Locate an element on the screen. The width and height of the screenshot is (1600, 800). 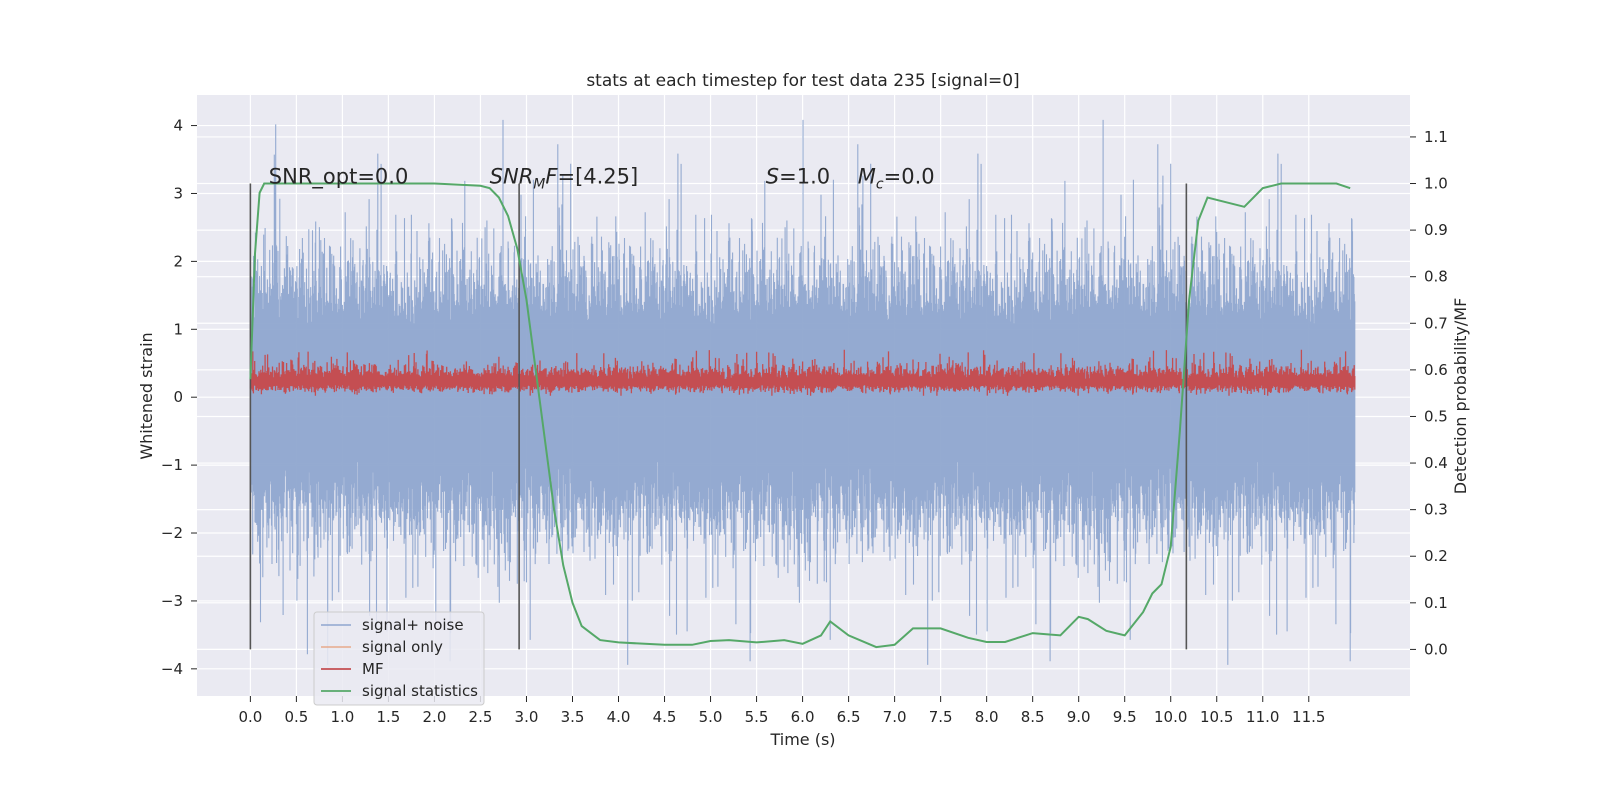
y-right-tick-label: 1.0 is located at coordinates (1436, 184).